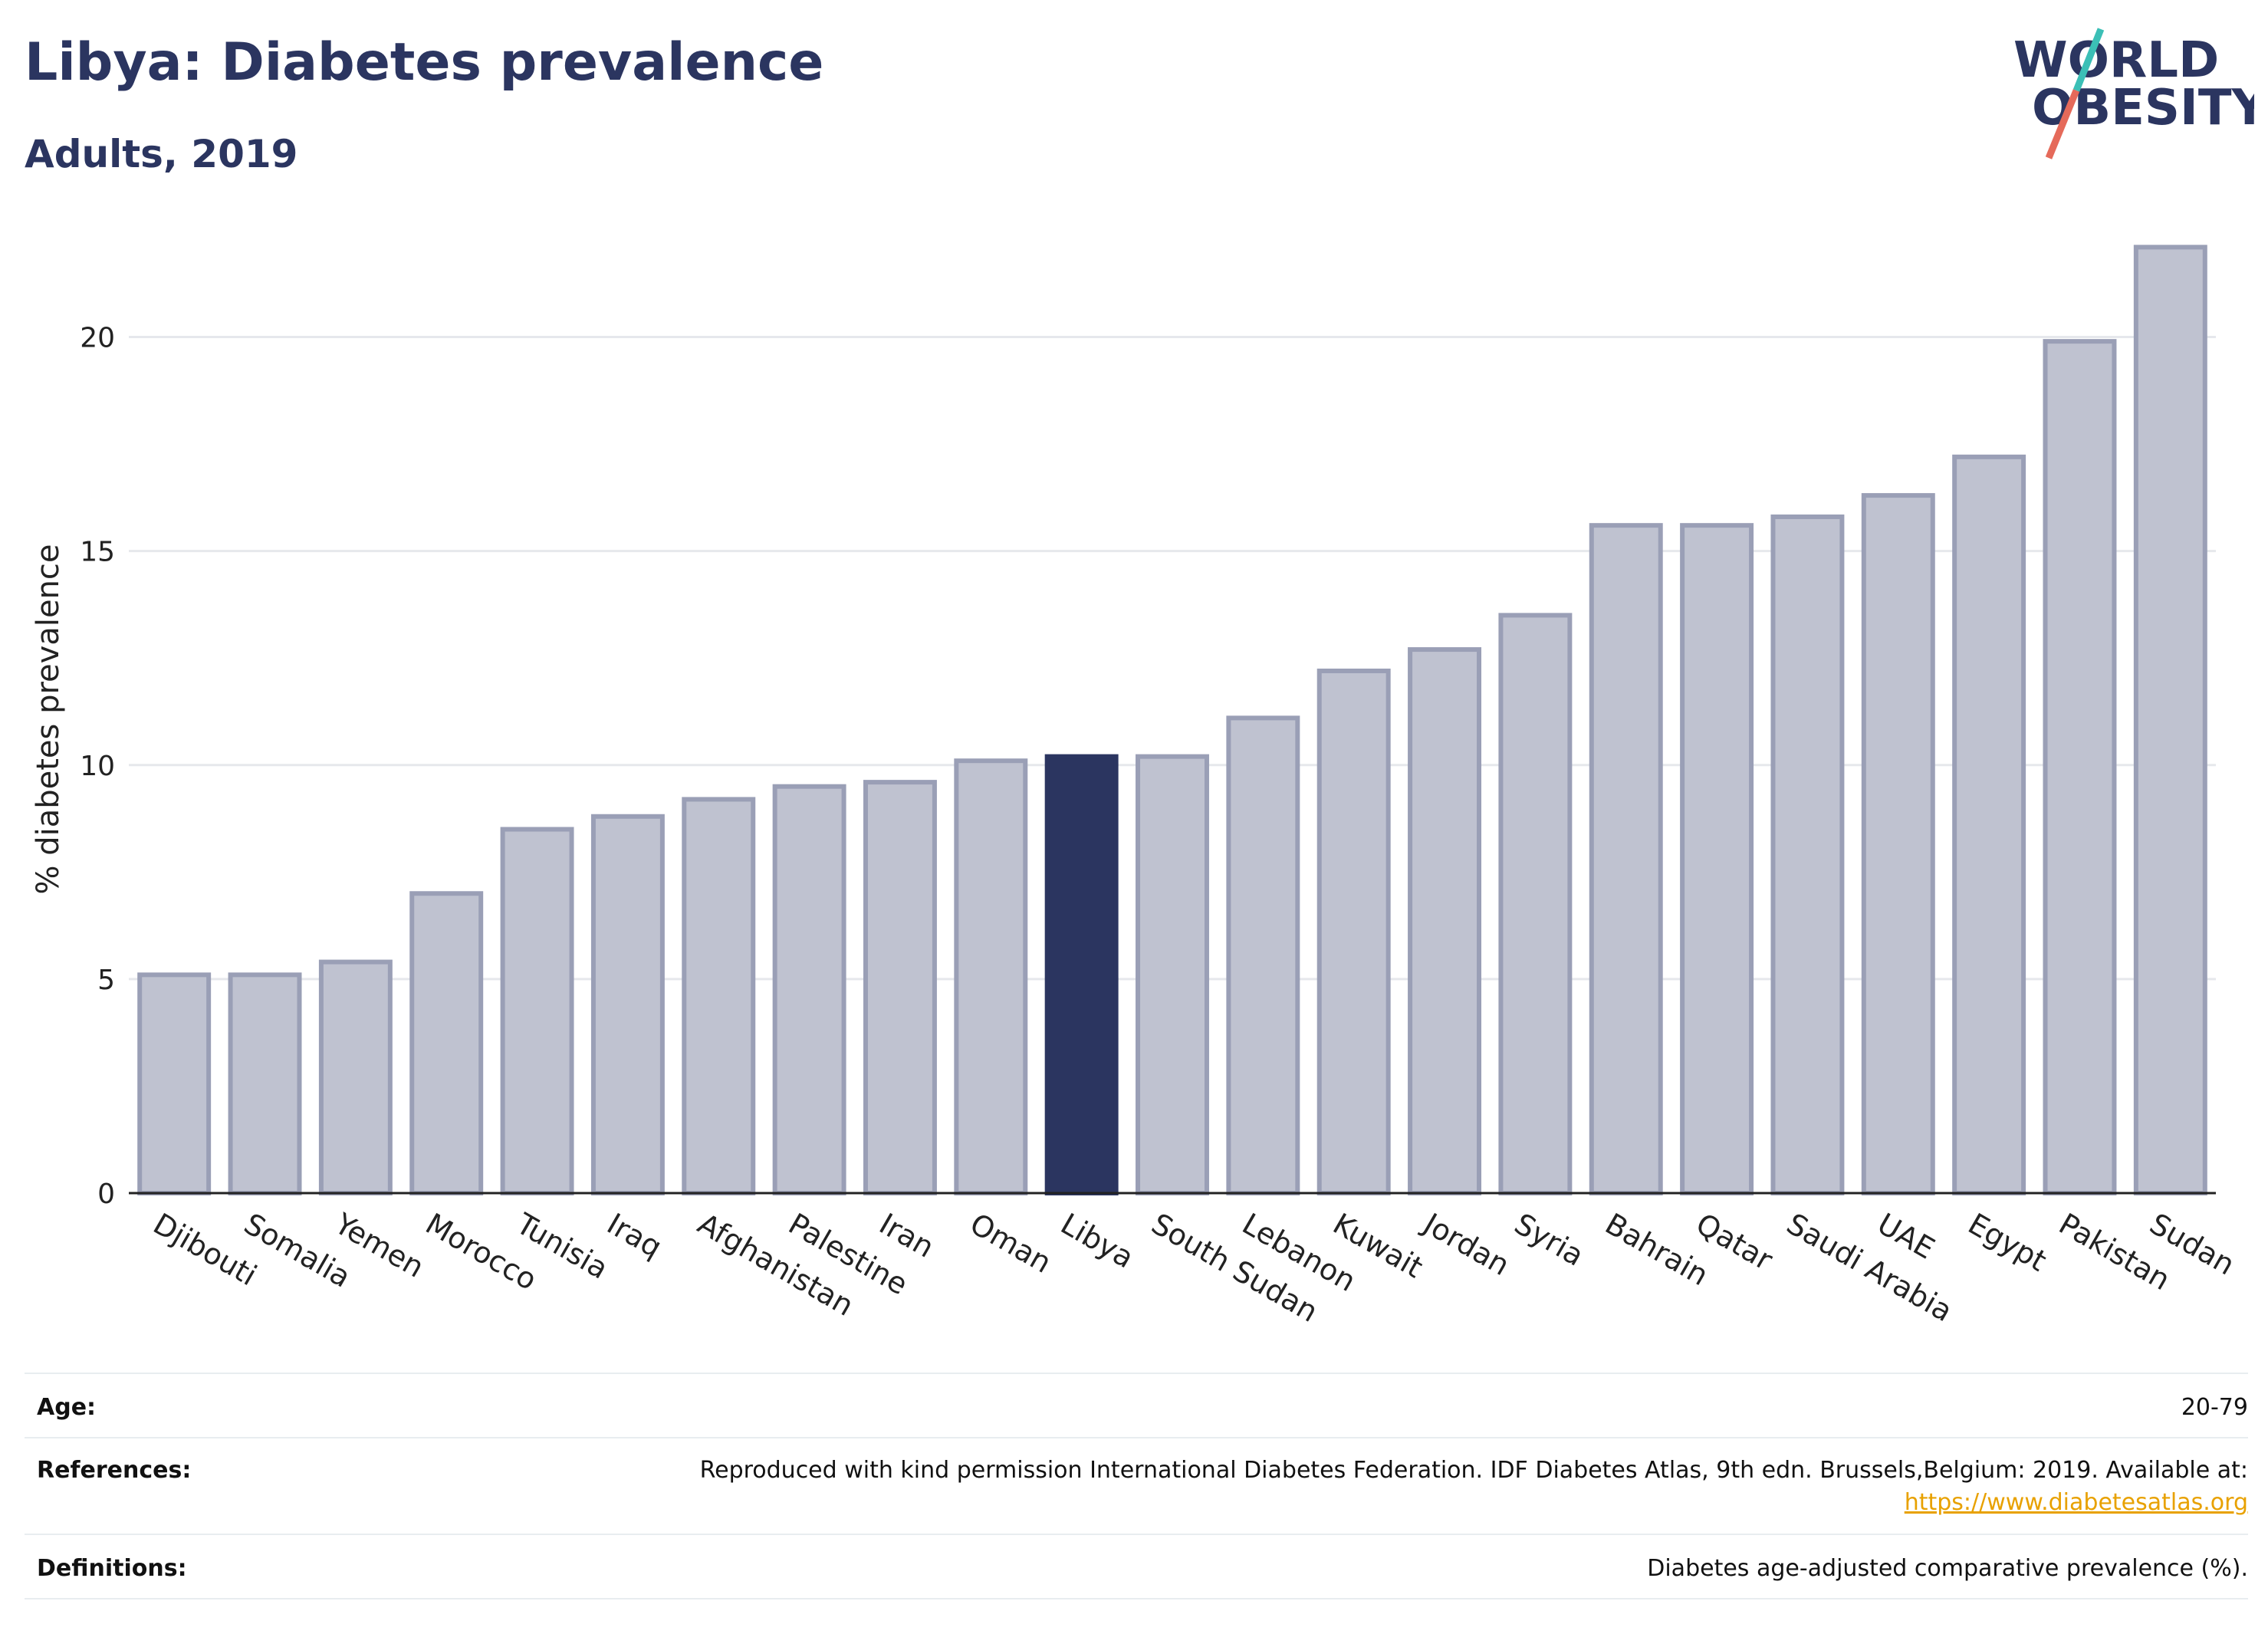 The width and height of the screenshot is (2268, 1634). Describe the element at coordinates (205, 1250) in the screenshot. I see `x-tick-label: Djibouti` at that location.